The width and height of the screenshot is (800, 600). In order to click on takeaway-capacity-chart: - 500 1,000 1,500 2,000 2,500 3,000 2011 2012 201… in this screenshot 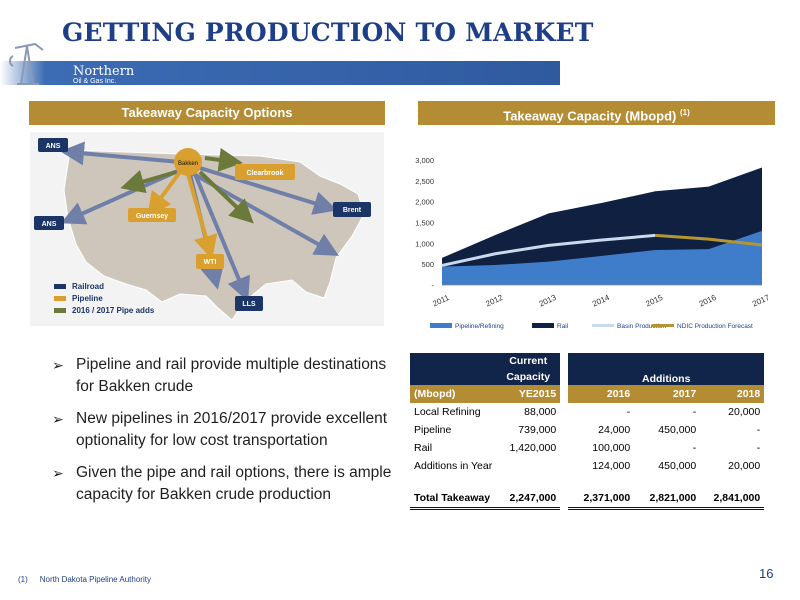, I will do `click(593, 243)`.